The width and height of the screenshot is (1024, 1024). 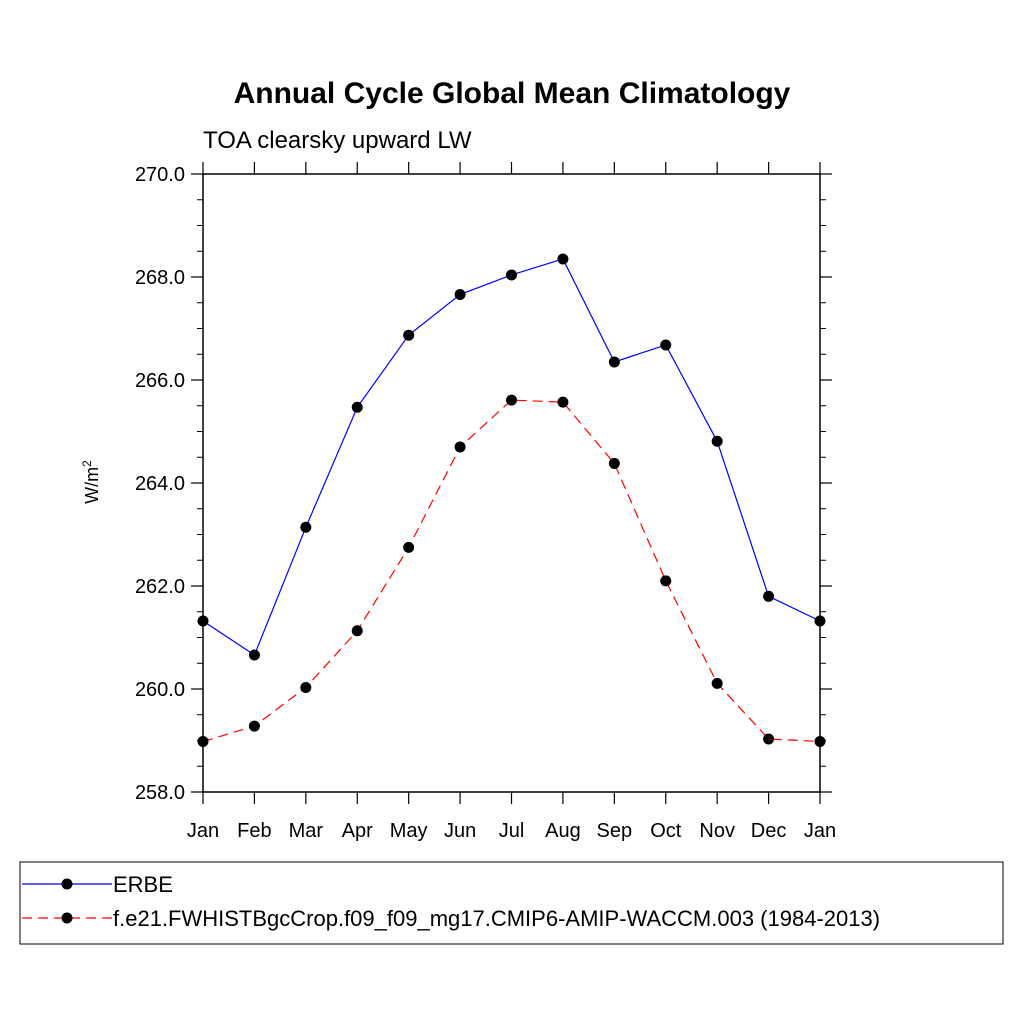 I want to click on x-tick-label: Apr, so click(x=357, y=831).